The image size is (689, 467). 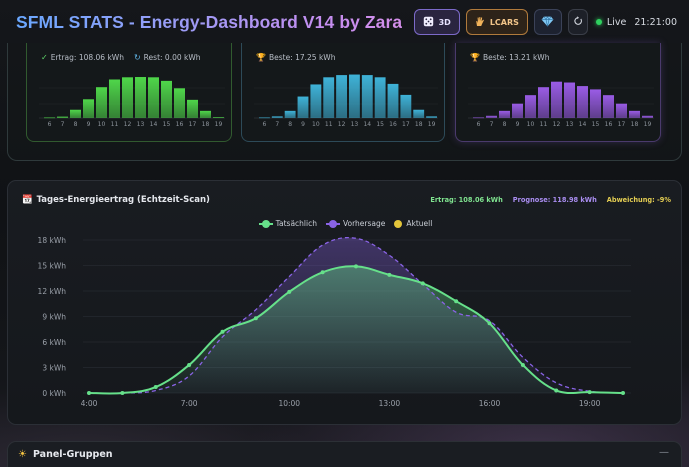 What do you see at coordinates (54, 368) in the screenshot?
I see `y-tick-label: 3 kWh` at bounding box center [54, 368].